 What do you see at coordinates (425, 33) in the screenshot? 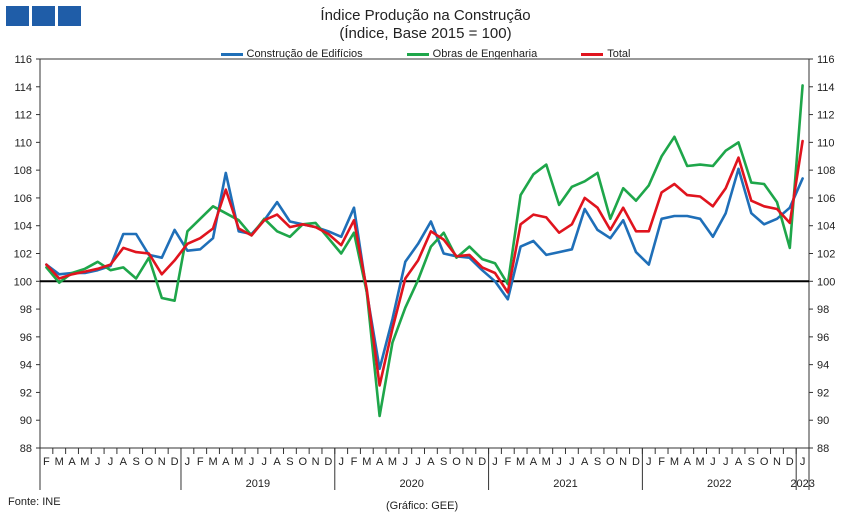
I see `chart-subtitle: (Índice, Base 2015 = 100)` at bounding box center [425, 33].